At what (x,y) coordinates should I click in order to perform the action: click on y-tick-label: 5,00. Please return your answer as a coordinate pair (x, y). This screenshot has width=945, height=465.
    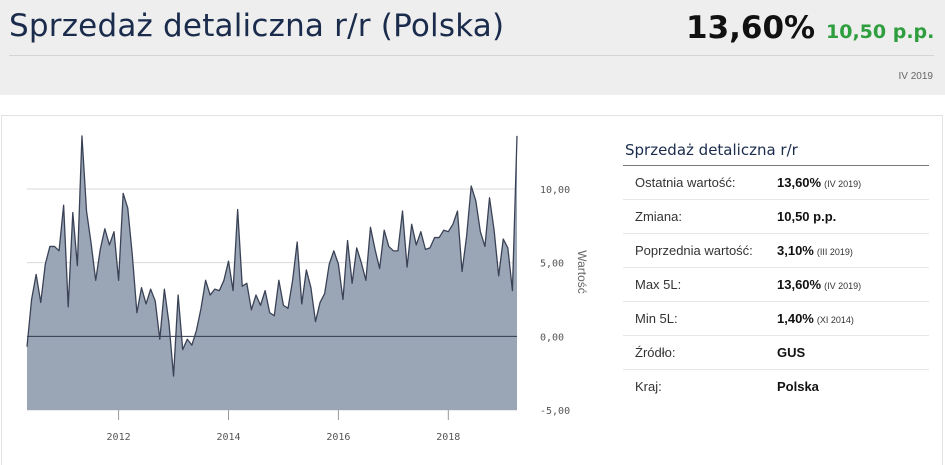
    Looking at the image, I should click on (552, 264).